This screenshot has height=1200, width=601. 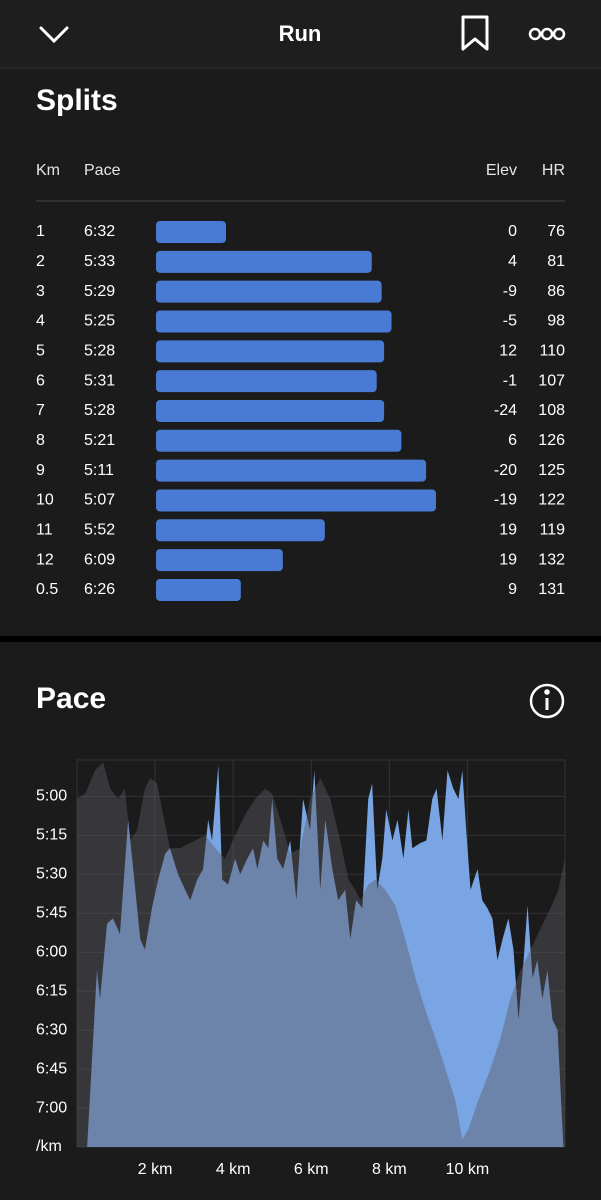 What do you see at coordinates (40, 351) in the screenshot?
I see `km-cell: 5` at bounding box center [40, 351].